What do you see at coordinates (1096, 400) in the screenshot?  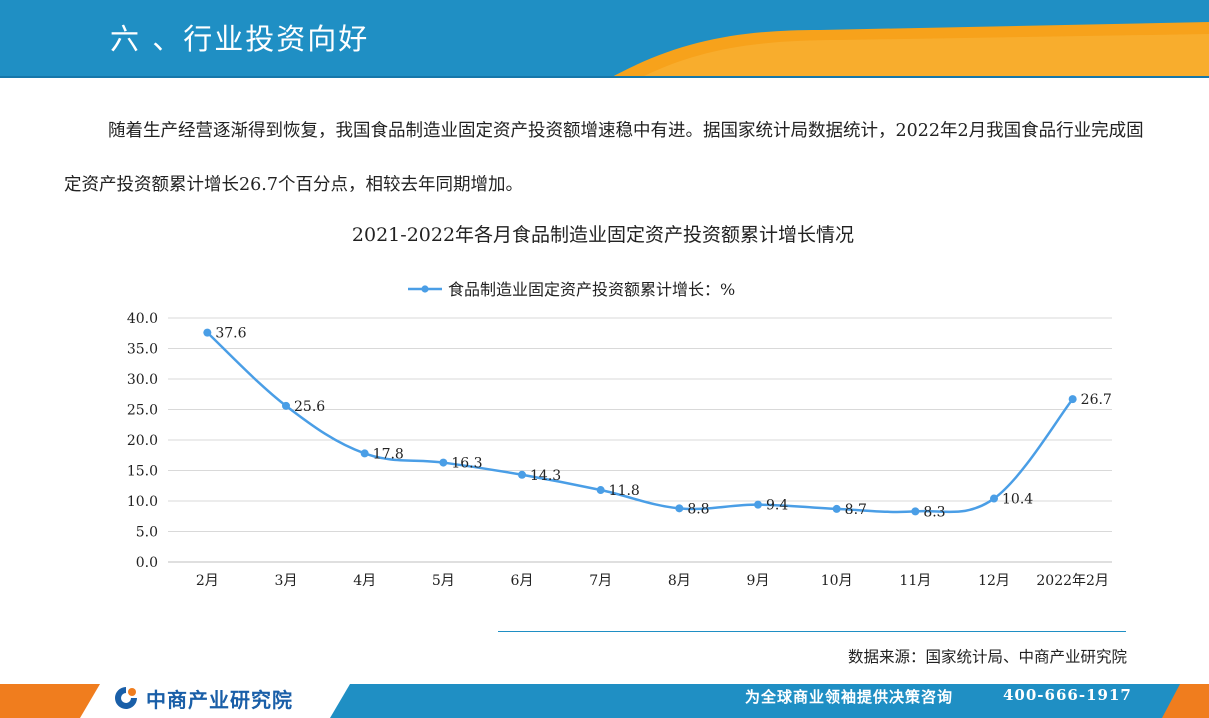 I see `data-label: 26.7` at bounding box center [1096, 400].